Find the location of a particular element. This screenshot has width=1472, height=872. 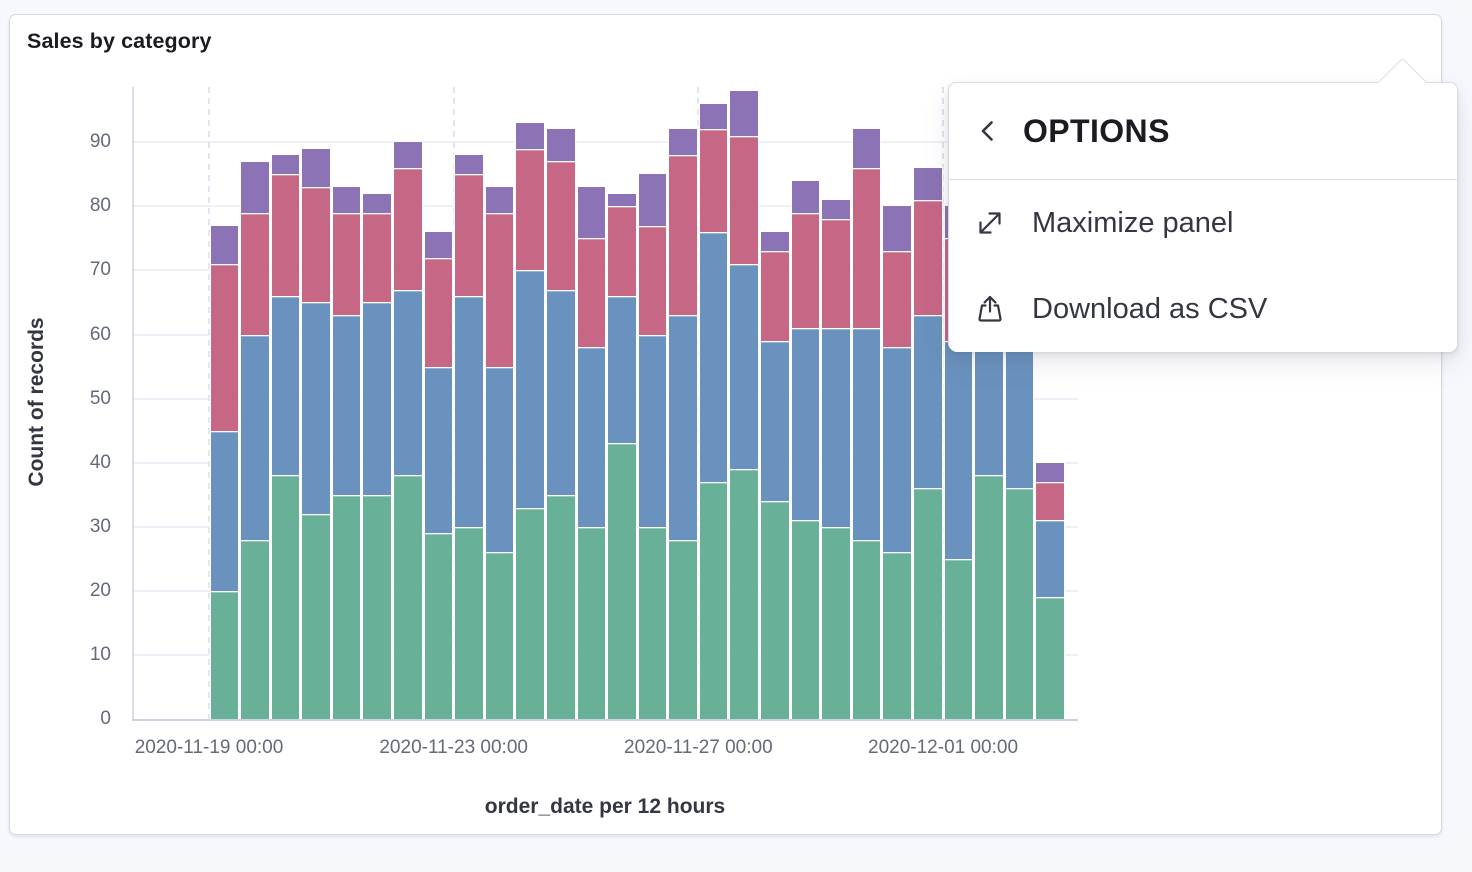

menu-item-download-csv: Download as CSV is located at coordinates (1203, 309).